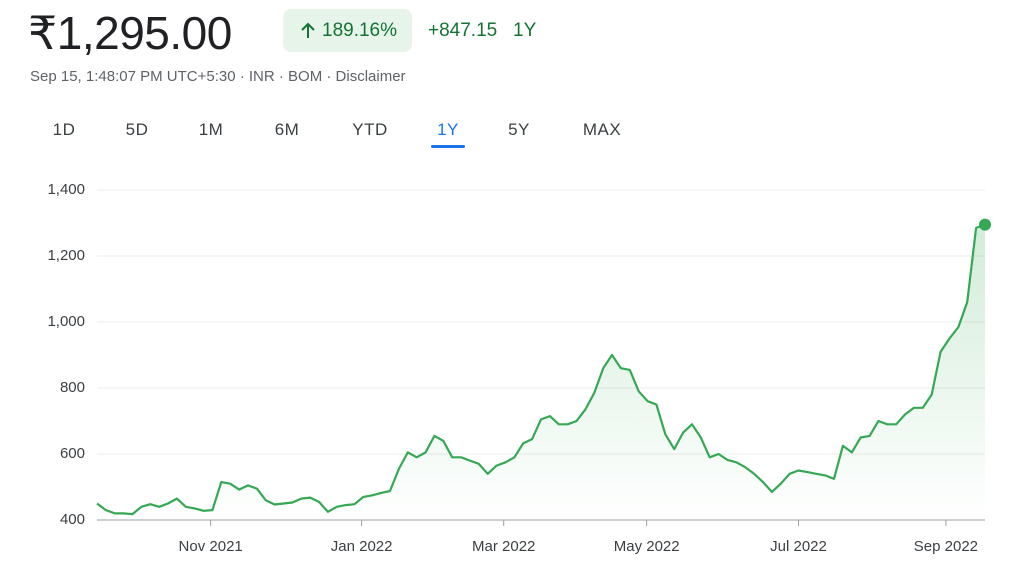 The height and width of the screenshot is (572, 1024). What do you see at coordinates (287, 129) in the screenshot?
I see `range-tab: 6M` at bounding box center [287, 129].